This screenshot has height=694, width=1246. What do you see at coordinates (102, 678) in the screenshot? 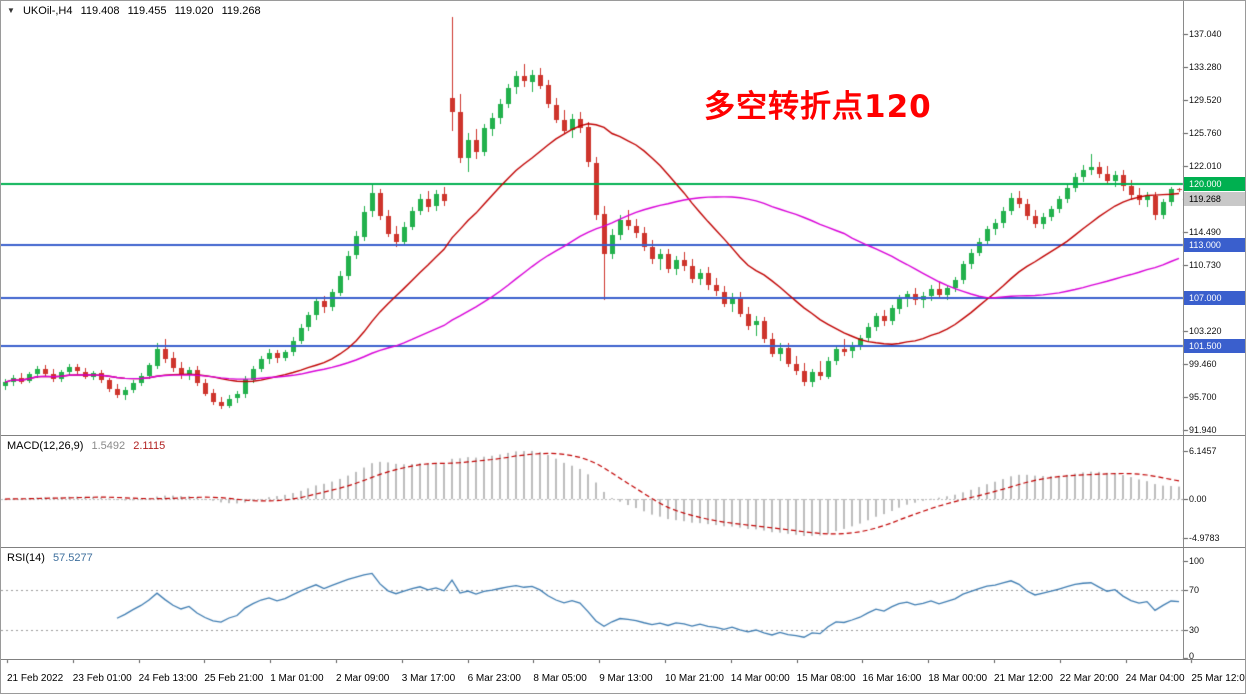
I see `time-axis-label: 23 Feb 01:00` at bounding box center [102, 678].